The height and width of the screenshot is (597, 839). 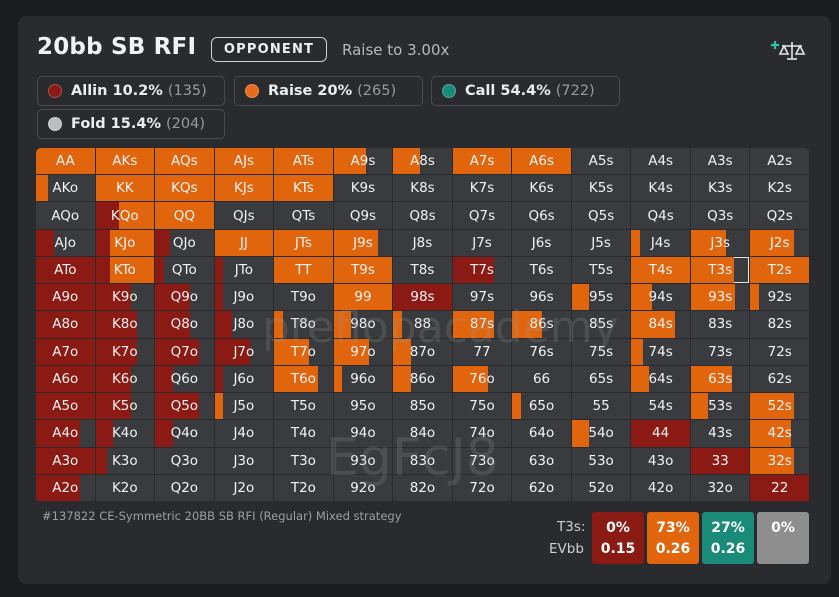 I want to click on hand-cell-QTs: QTs, so click(x=303, y=215).